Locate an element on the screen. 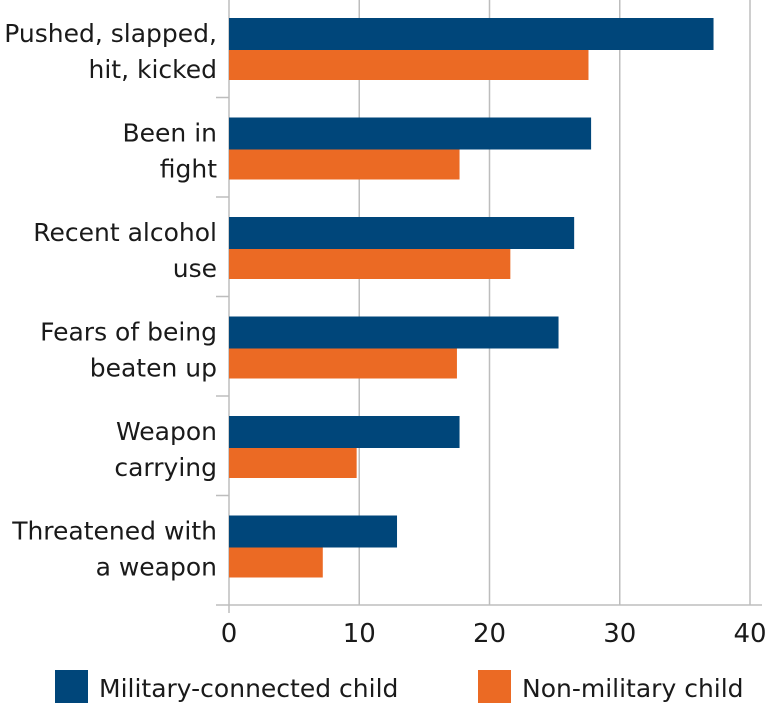 The width and height of the screenshot is (768, 710). category-label: Weapon is located at coordinates (166, 431).